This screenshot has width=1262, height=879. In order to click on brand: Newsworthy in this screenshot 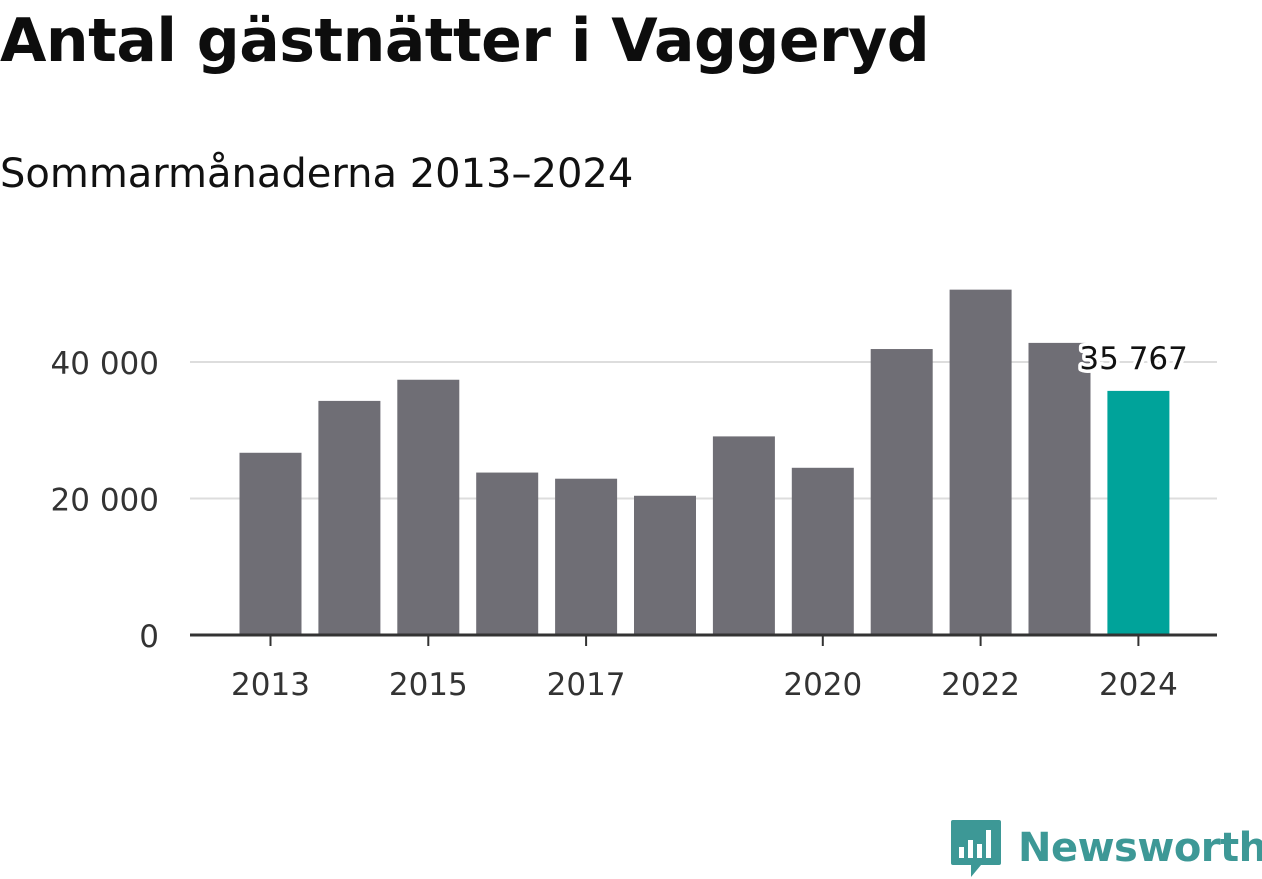, I will do `click(1106, 848)`.